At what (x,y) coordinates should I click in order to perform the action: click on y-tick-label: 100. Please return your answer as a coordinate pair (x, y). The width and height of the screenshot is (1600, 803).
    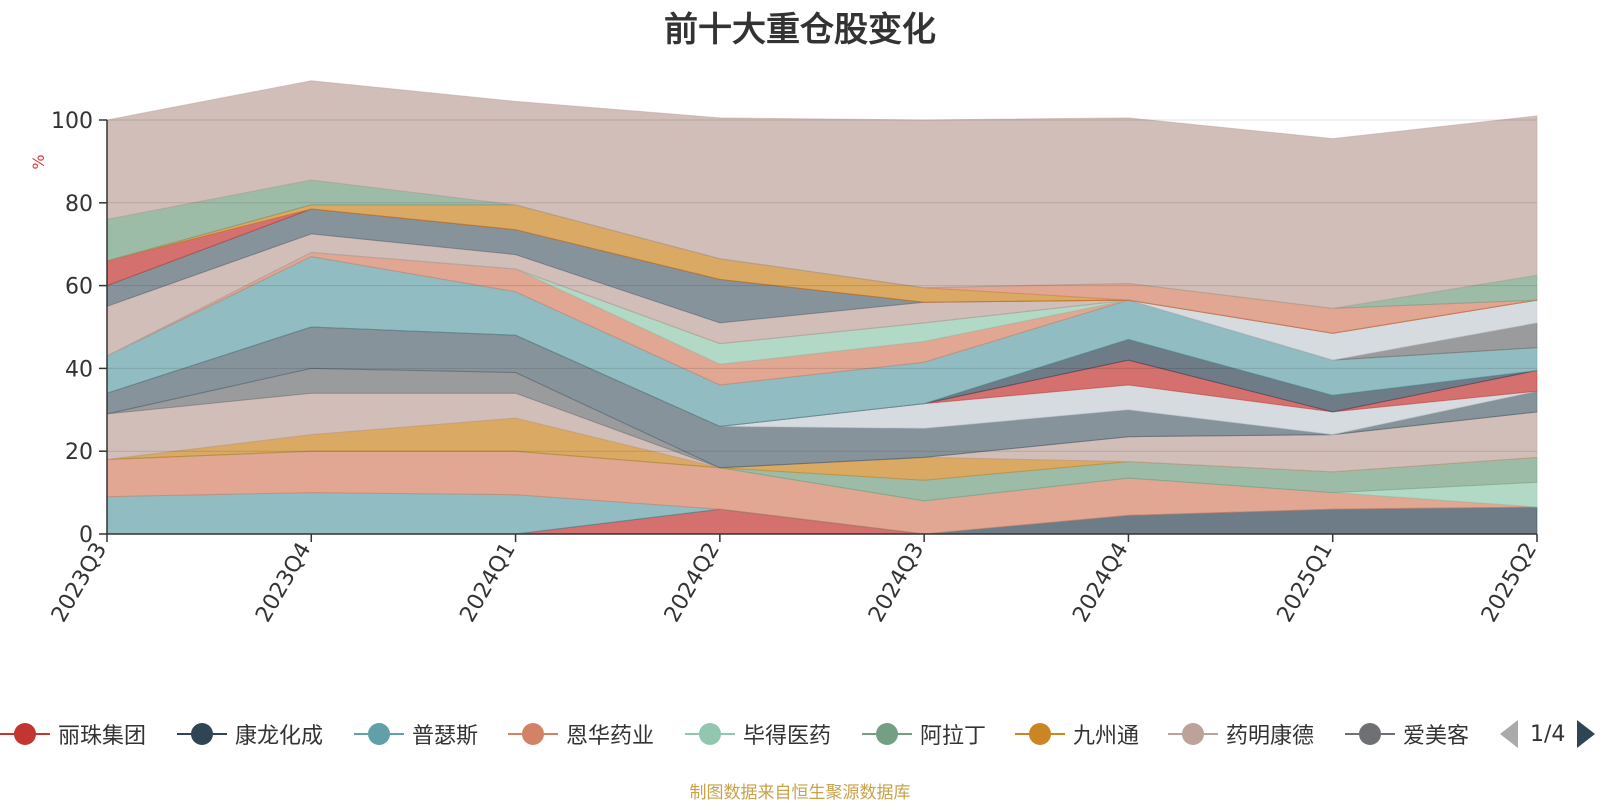
    Looking at the image, I should click on (72, 121).